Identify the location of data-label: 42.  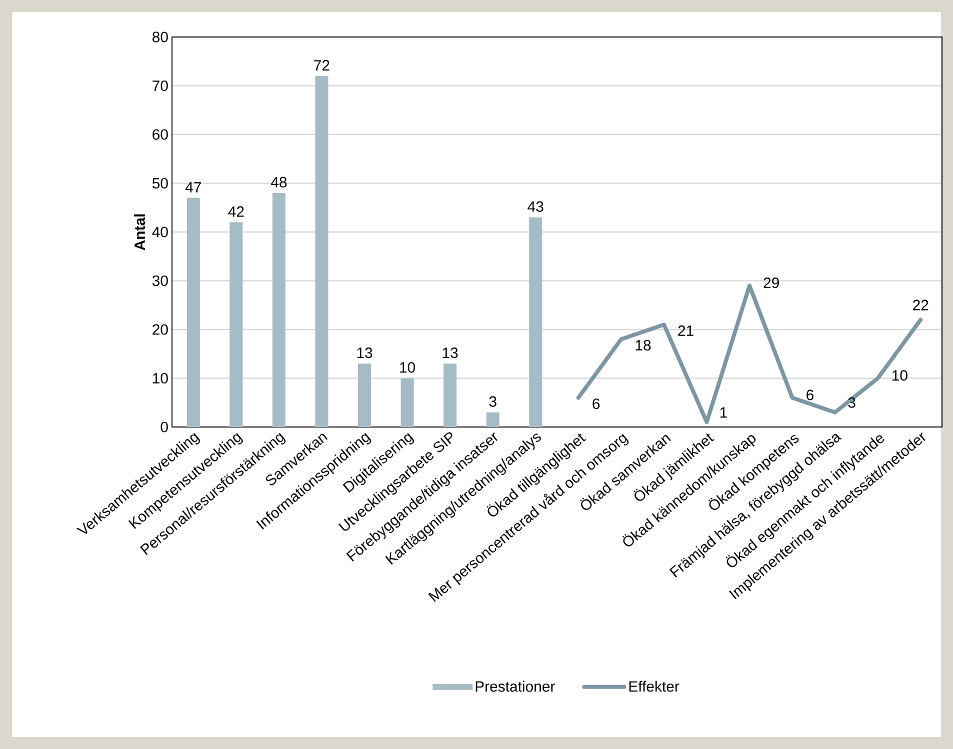
(236, 211).